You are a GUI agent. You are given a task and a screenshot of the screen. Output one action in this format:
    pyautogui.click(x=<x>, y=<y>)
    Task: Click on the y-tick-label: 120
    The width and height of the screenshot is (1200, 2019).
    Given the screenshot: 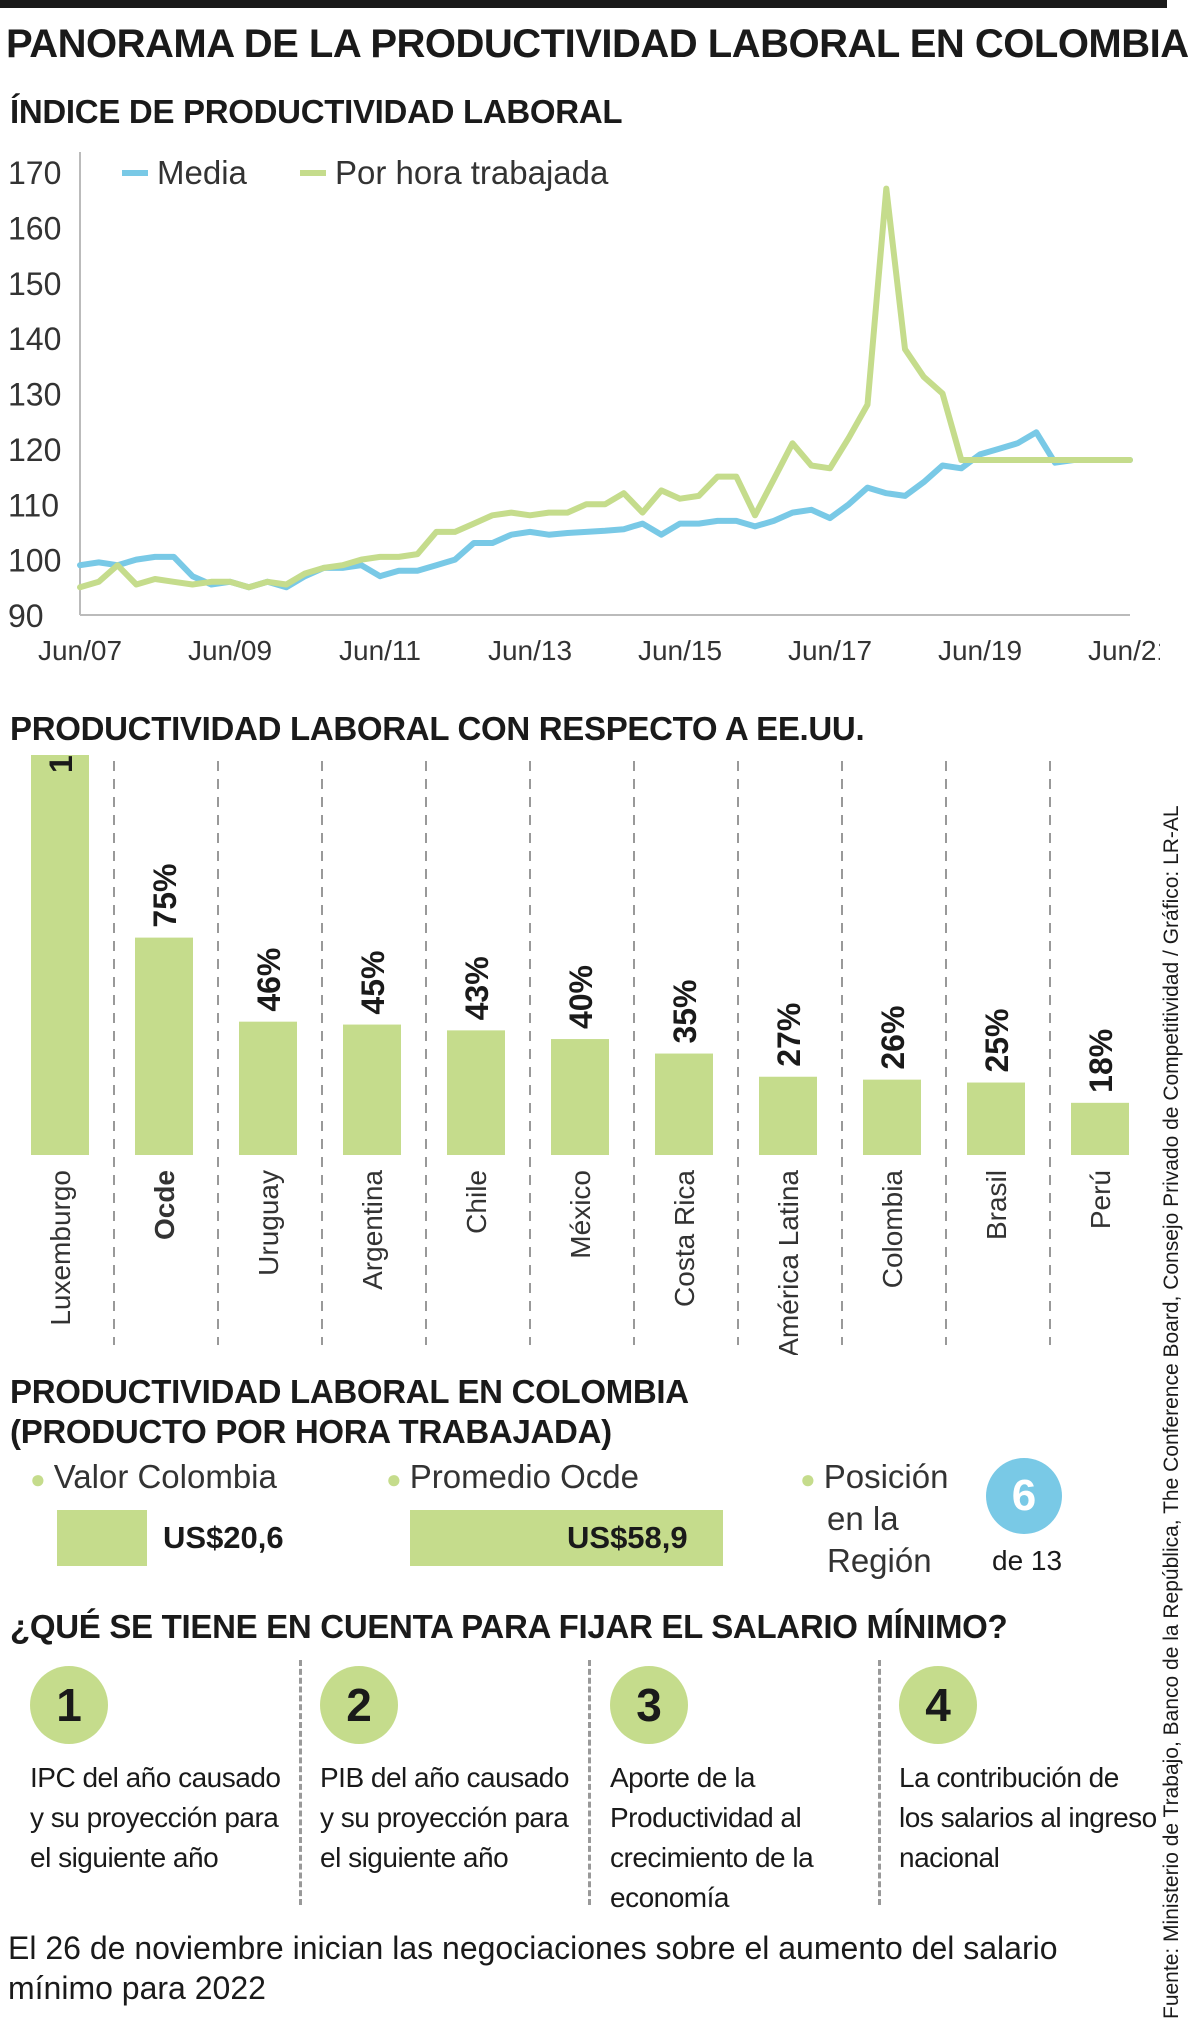 What is the action you would take?
    pyautogui.click(x=34, y=450)
    